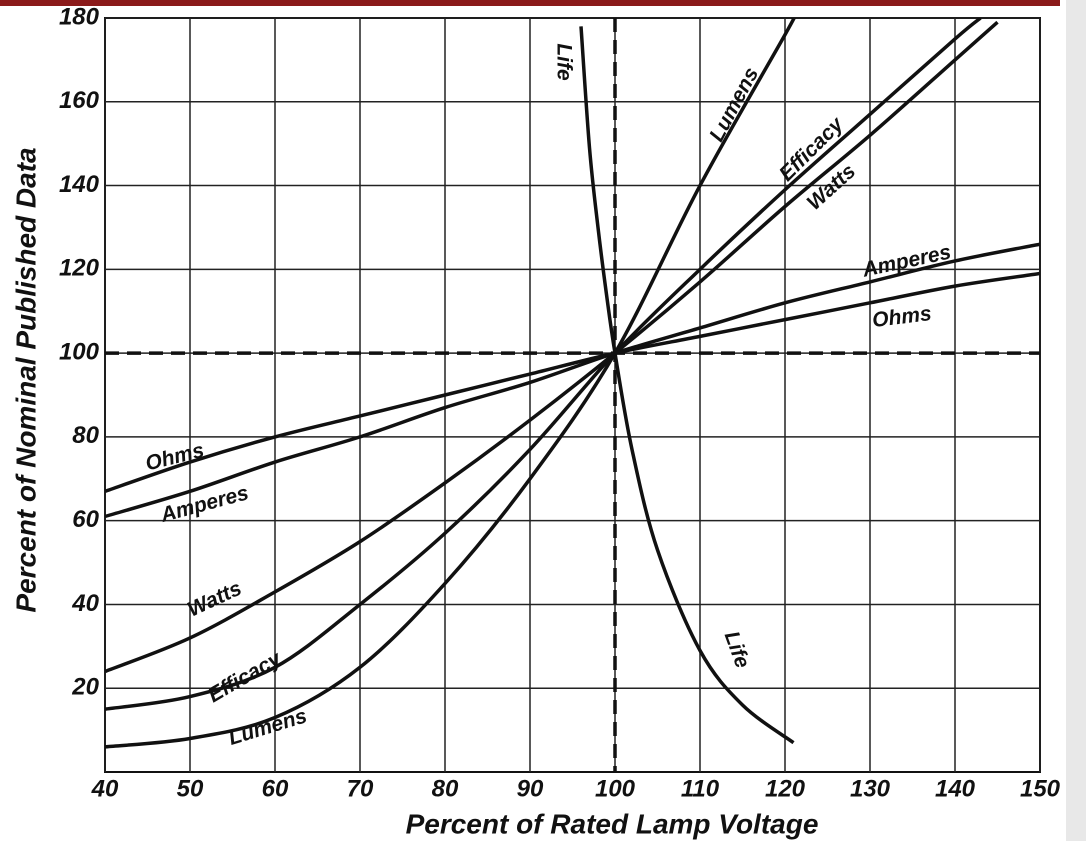  Describe the element at coordinates (1040, 788) in the screenshot. I see `x-tick-label: 150` at that location.